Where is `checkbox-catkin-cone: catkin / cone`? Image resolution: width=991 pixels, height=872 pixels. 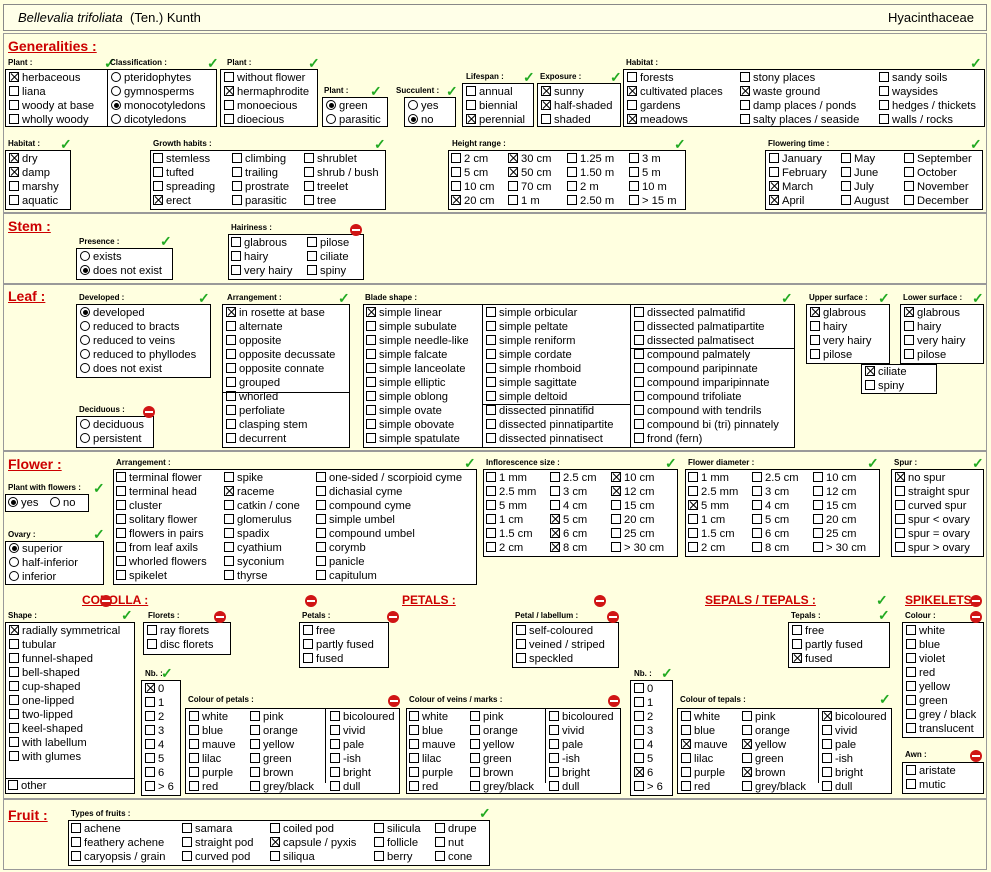 checkbox-catkin-cone: catkin / cone is located at coordinates (262, 506).